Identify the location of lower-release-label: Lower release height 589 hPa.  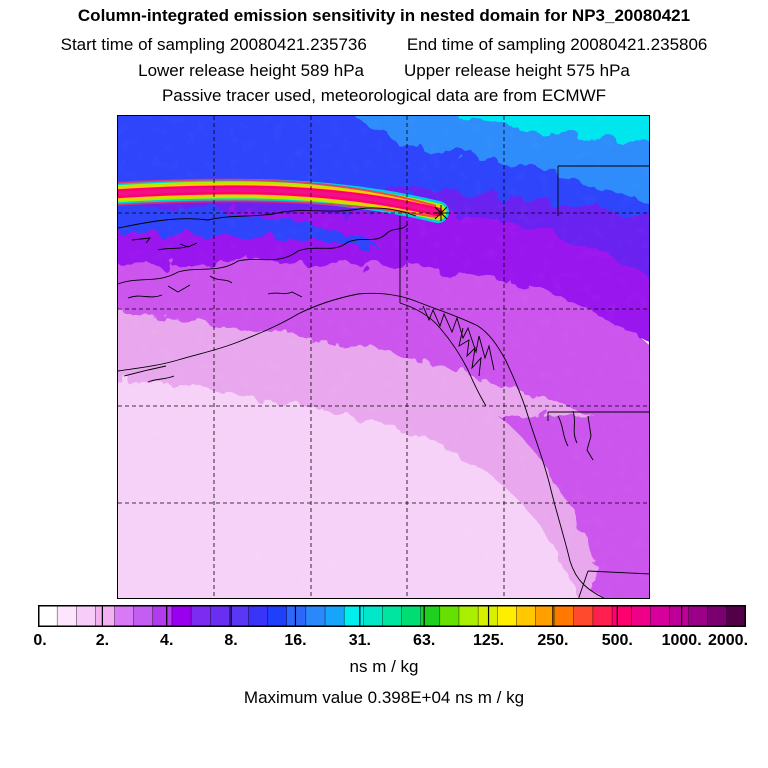
(251, 70).